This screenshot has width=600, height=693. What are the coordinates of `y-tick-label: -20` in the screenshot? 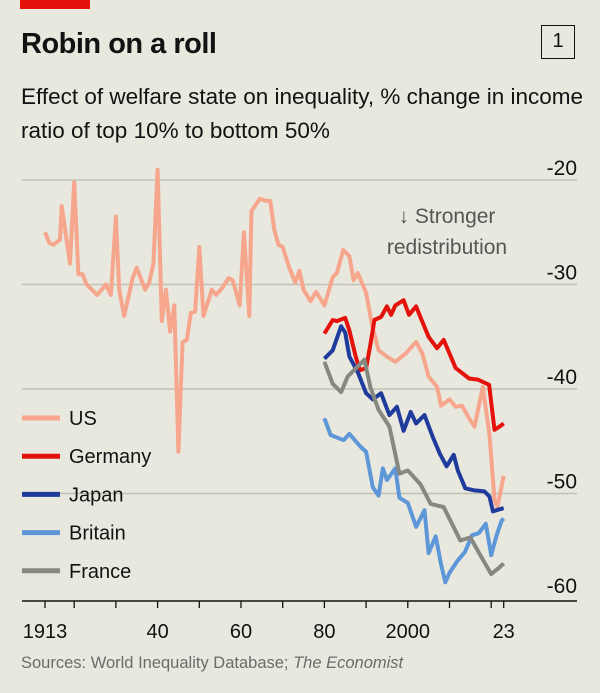 It's located at (562, 168).